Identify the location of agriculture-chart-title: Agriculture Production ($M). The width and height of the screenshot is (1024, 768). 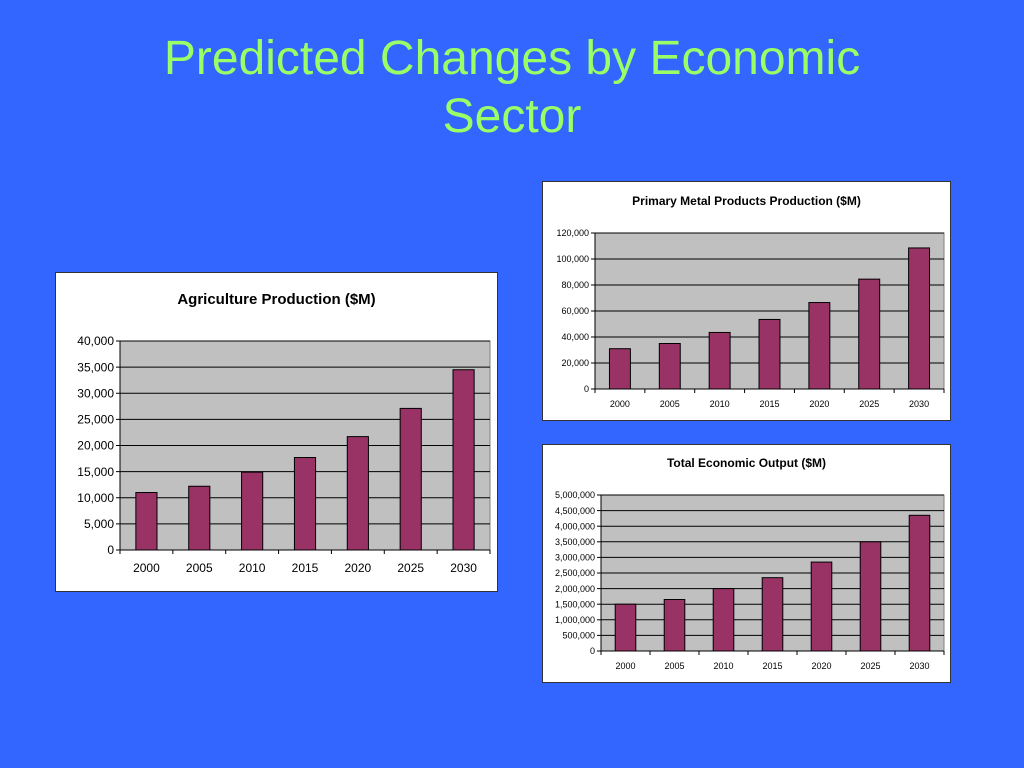
(276, 299).